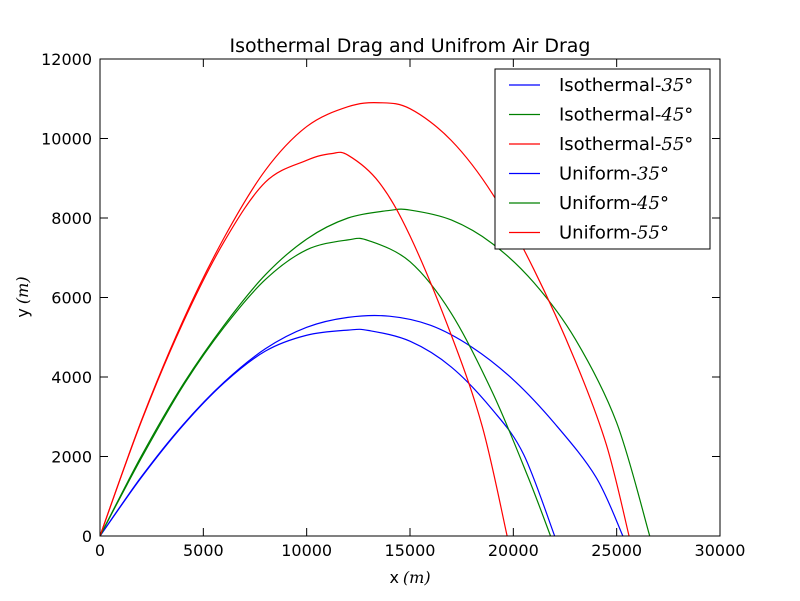 The width and height of the screenshot is (800, 601). What do you see at coordinates (417, 577) in the screenshot?
I see `x-axis-label-unit: (m)` at bounding box center [417, 577].